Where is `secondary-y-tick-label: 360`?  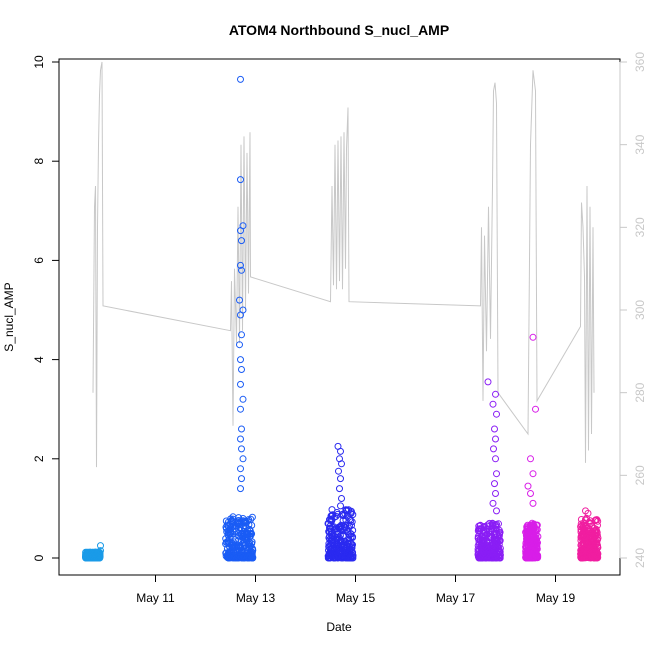
secondary-y-tick-label: 360 is located at coordinates (640, 62).